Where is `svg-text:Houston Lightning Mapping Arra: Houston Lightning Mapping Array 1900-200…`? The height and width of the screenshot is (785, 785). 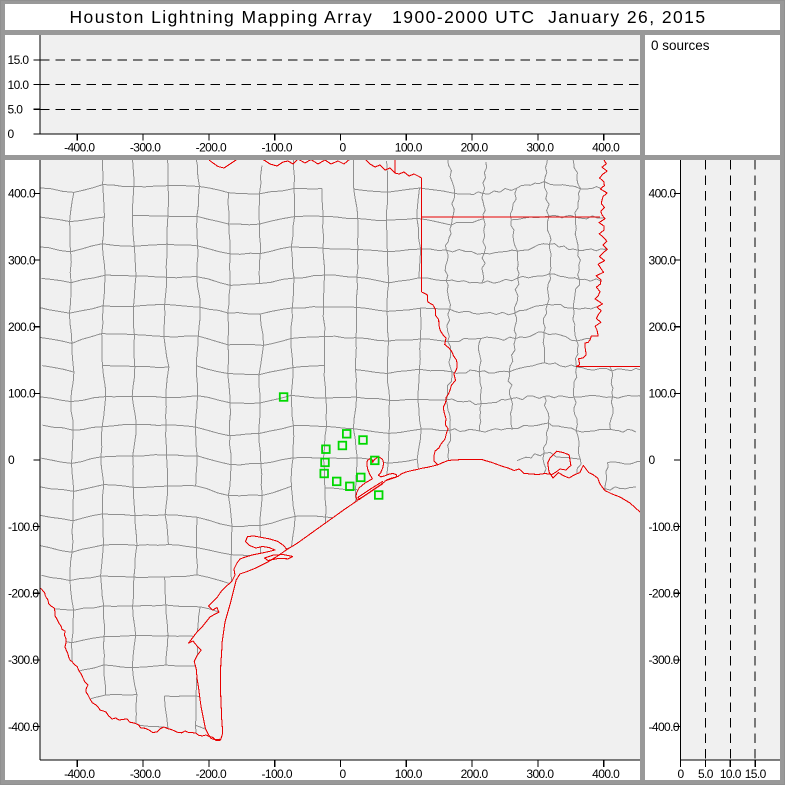 svg-text:Houston Lightning Mapping Arra: Houston Lightning Mapping Array 1900-200… is located at coordinates (387, 17).